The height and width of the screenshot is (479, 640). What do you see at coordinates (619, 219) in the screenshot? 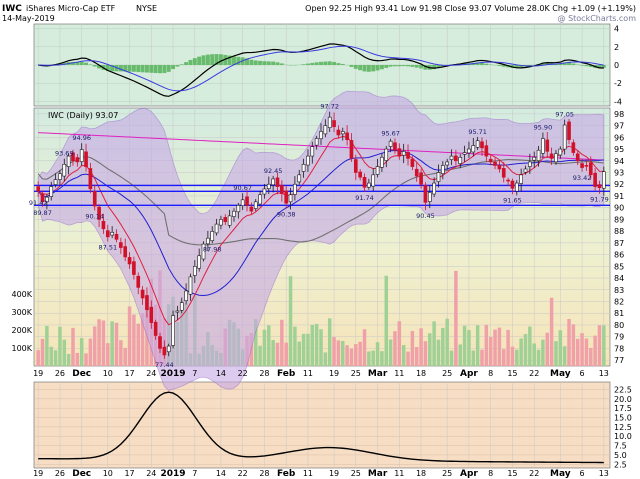
I see `price-y-tick: 89` at bounding box center [619, 219].